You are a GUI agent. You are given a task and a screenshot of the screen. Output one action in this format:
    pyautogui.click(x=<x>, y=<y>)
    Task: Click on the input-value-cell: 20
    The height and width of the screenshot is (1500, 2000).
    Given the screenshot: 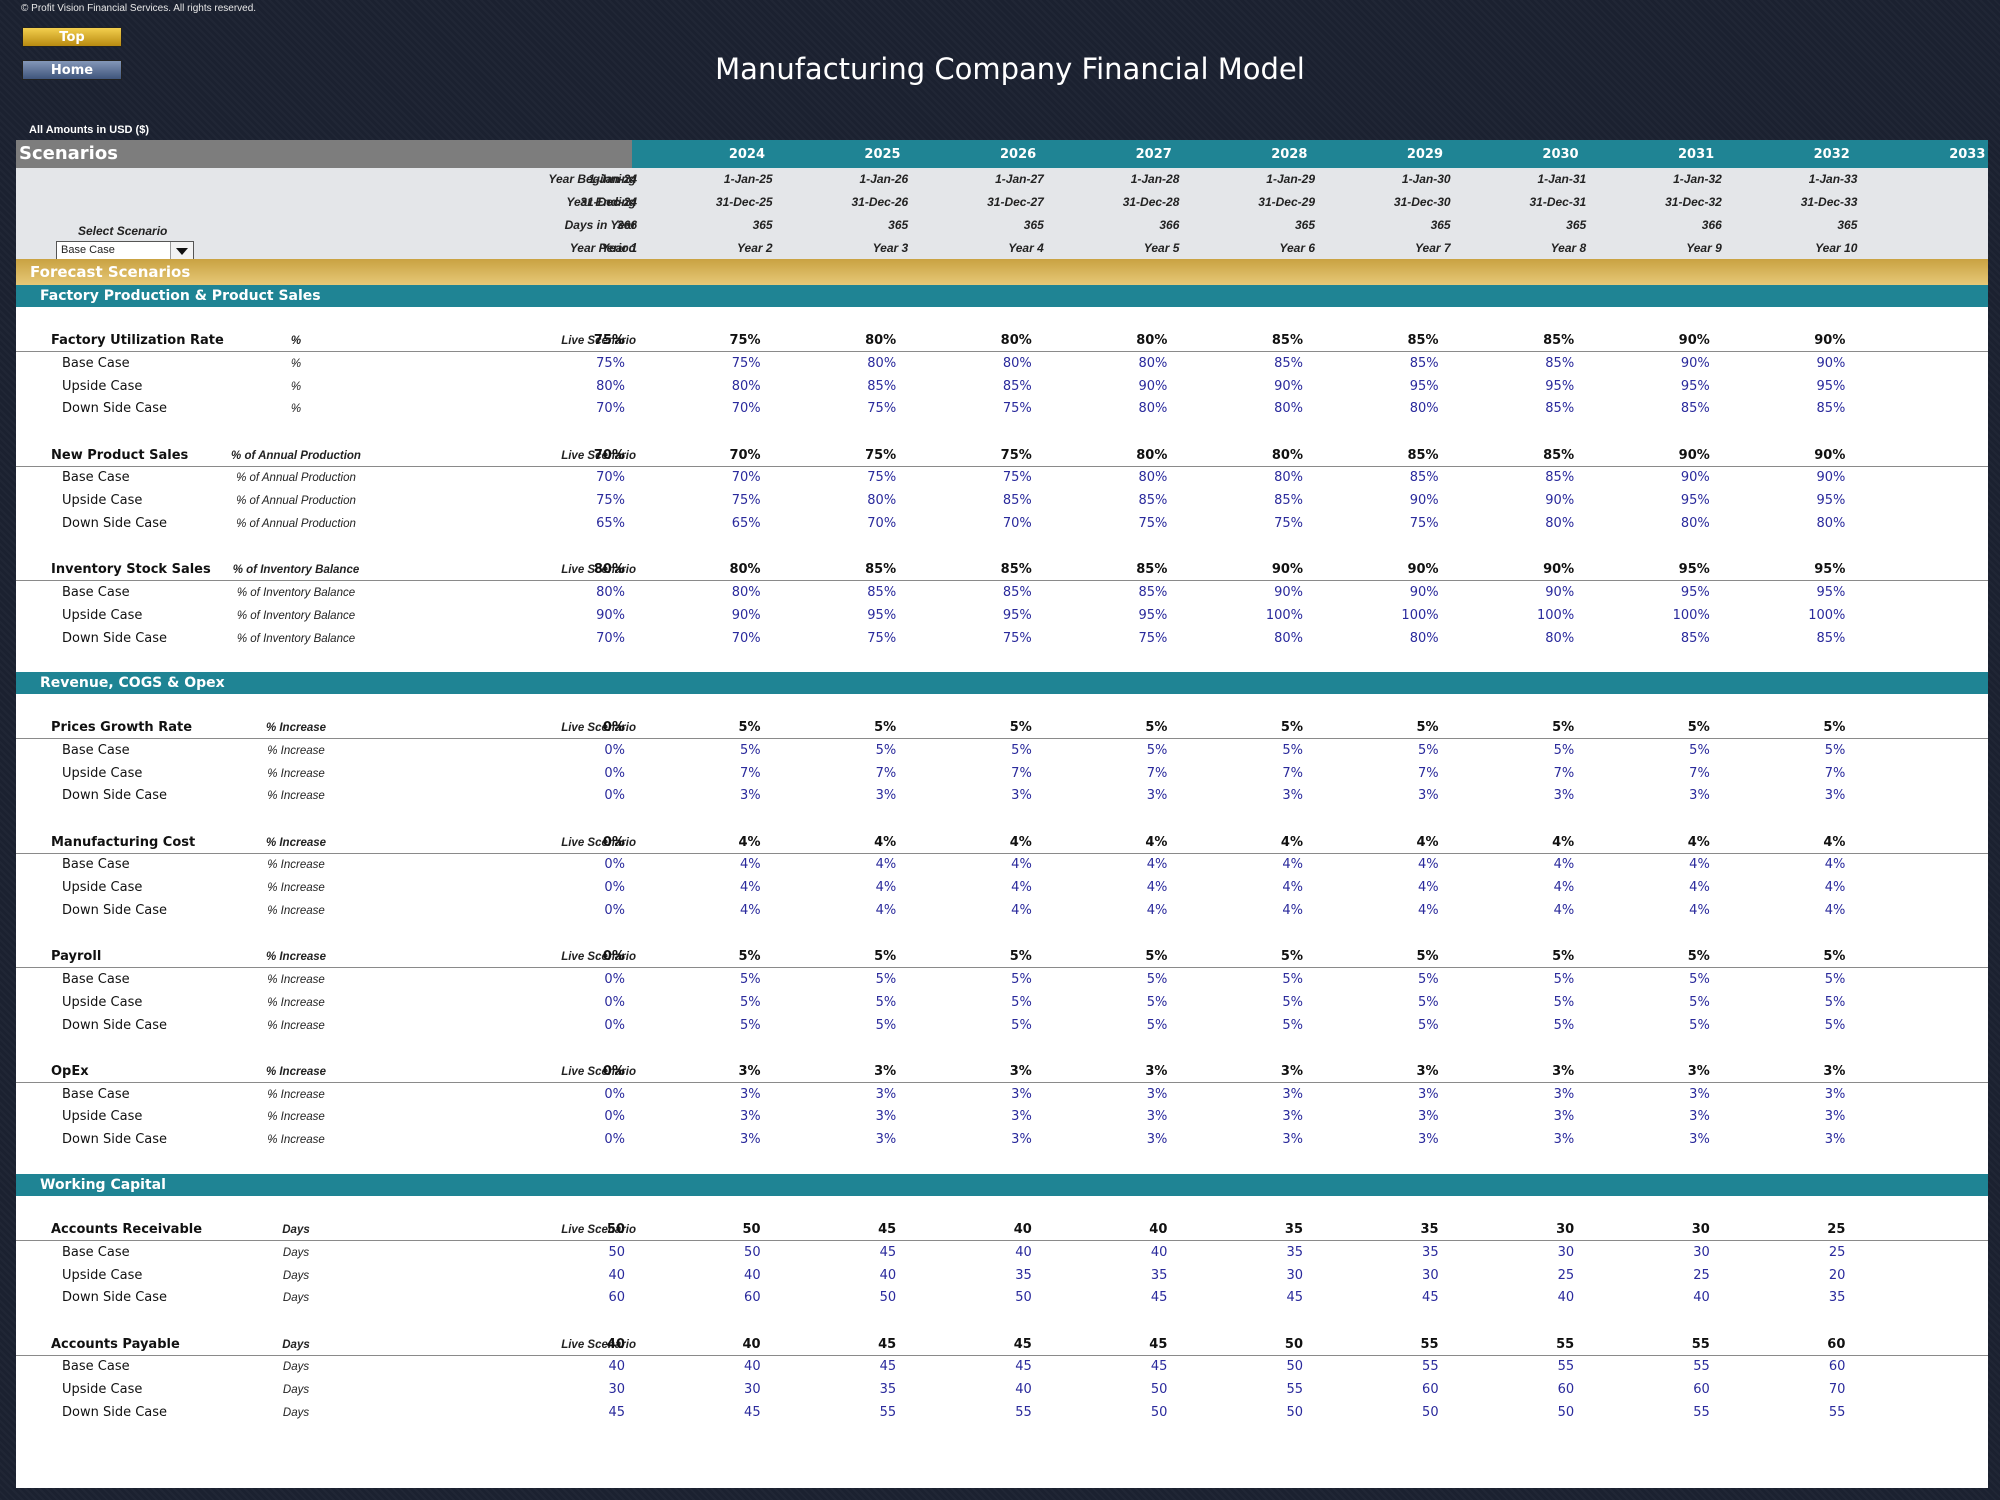 What is the action you would take?
    pyautogui.click(x=1837, y=1275)
    